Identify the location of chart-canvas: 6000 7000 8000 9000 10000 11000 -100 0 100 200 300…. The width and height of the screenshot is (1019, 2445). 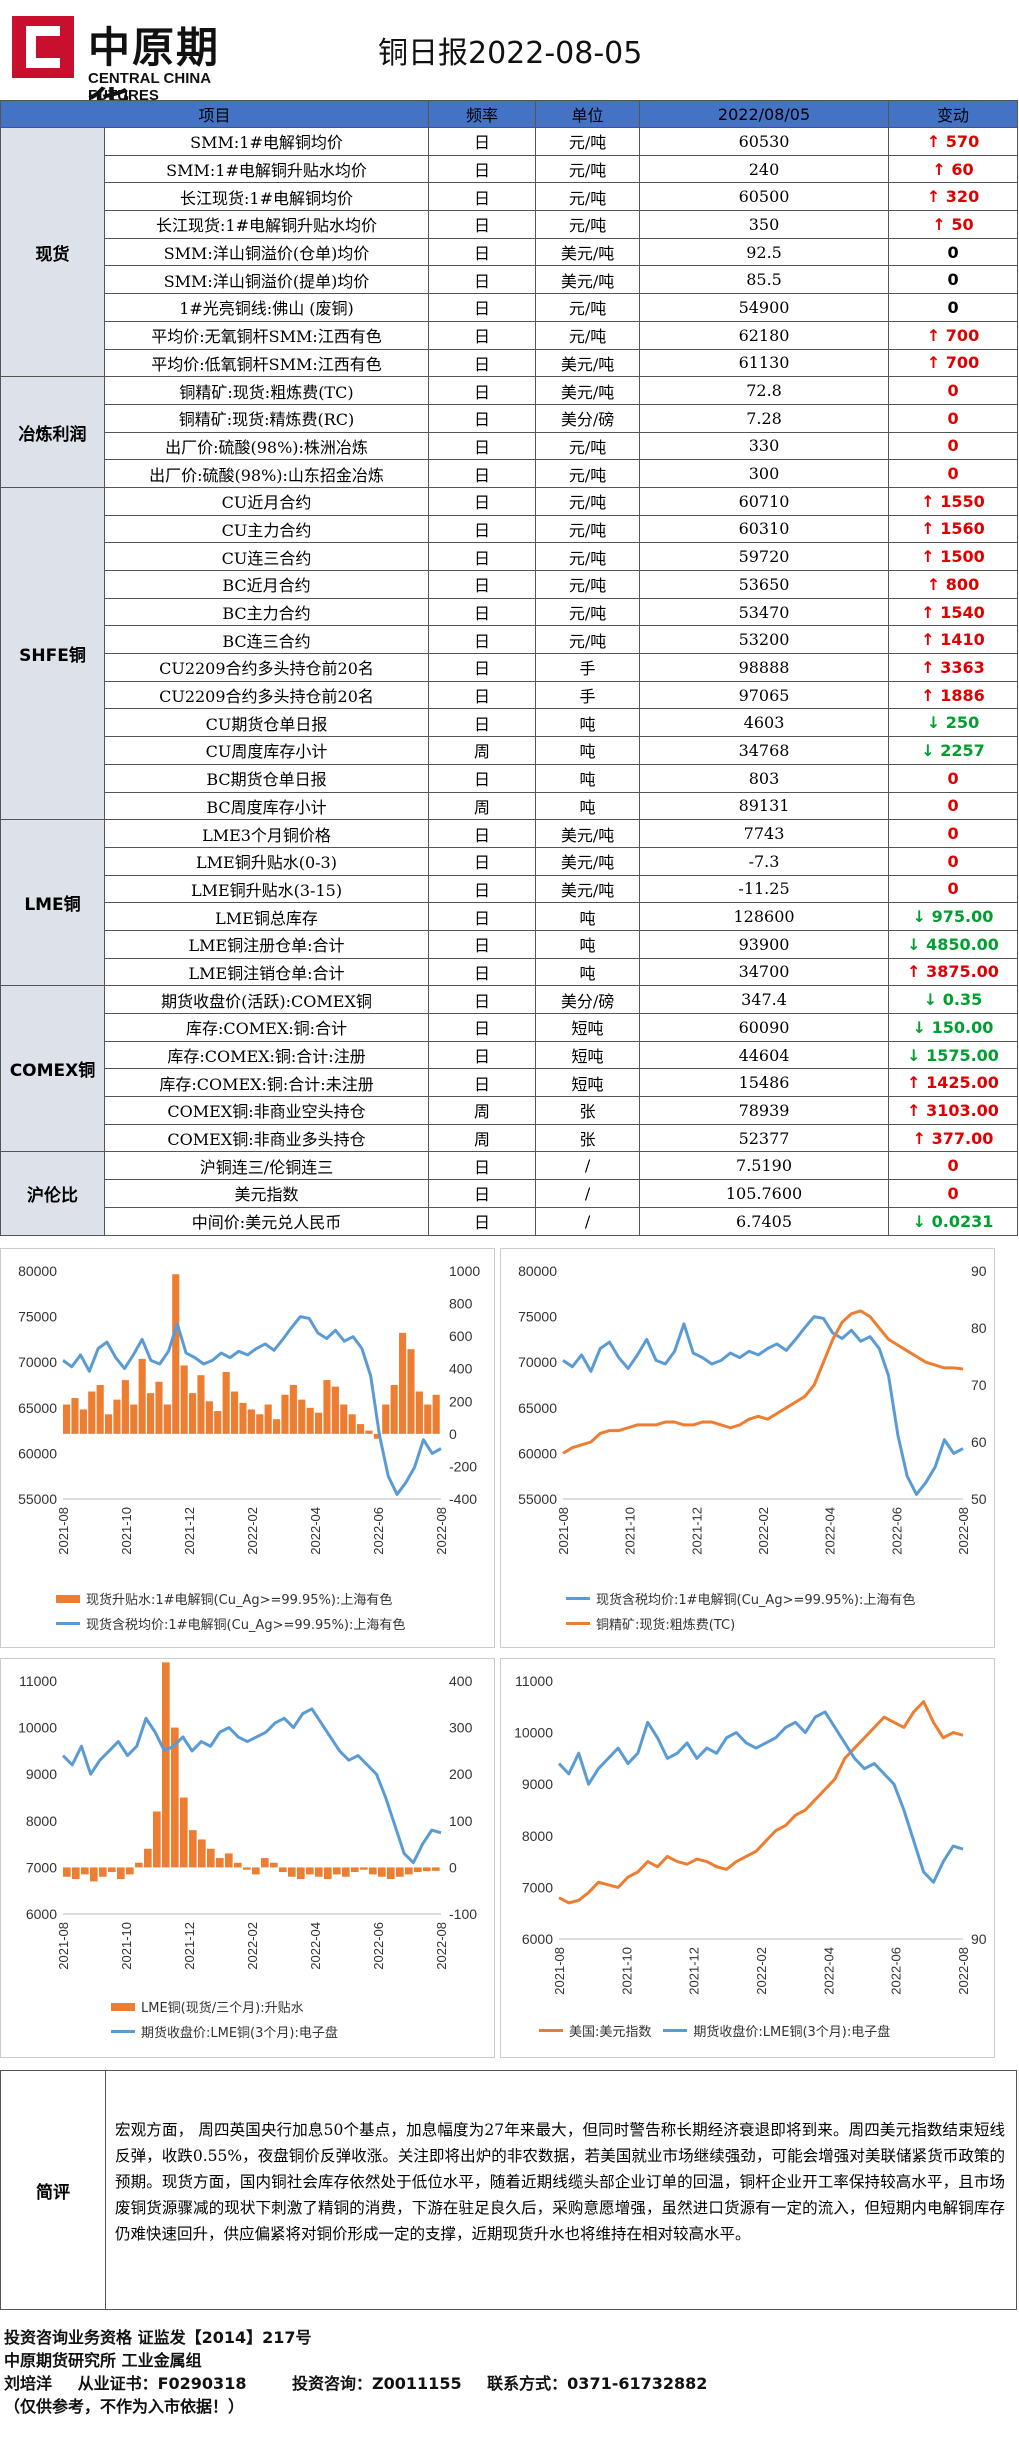
(247, 1816).